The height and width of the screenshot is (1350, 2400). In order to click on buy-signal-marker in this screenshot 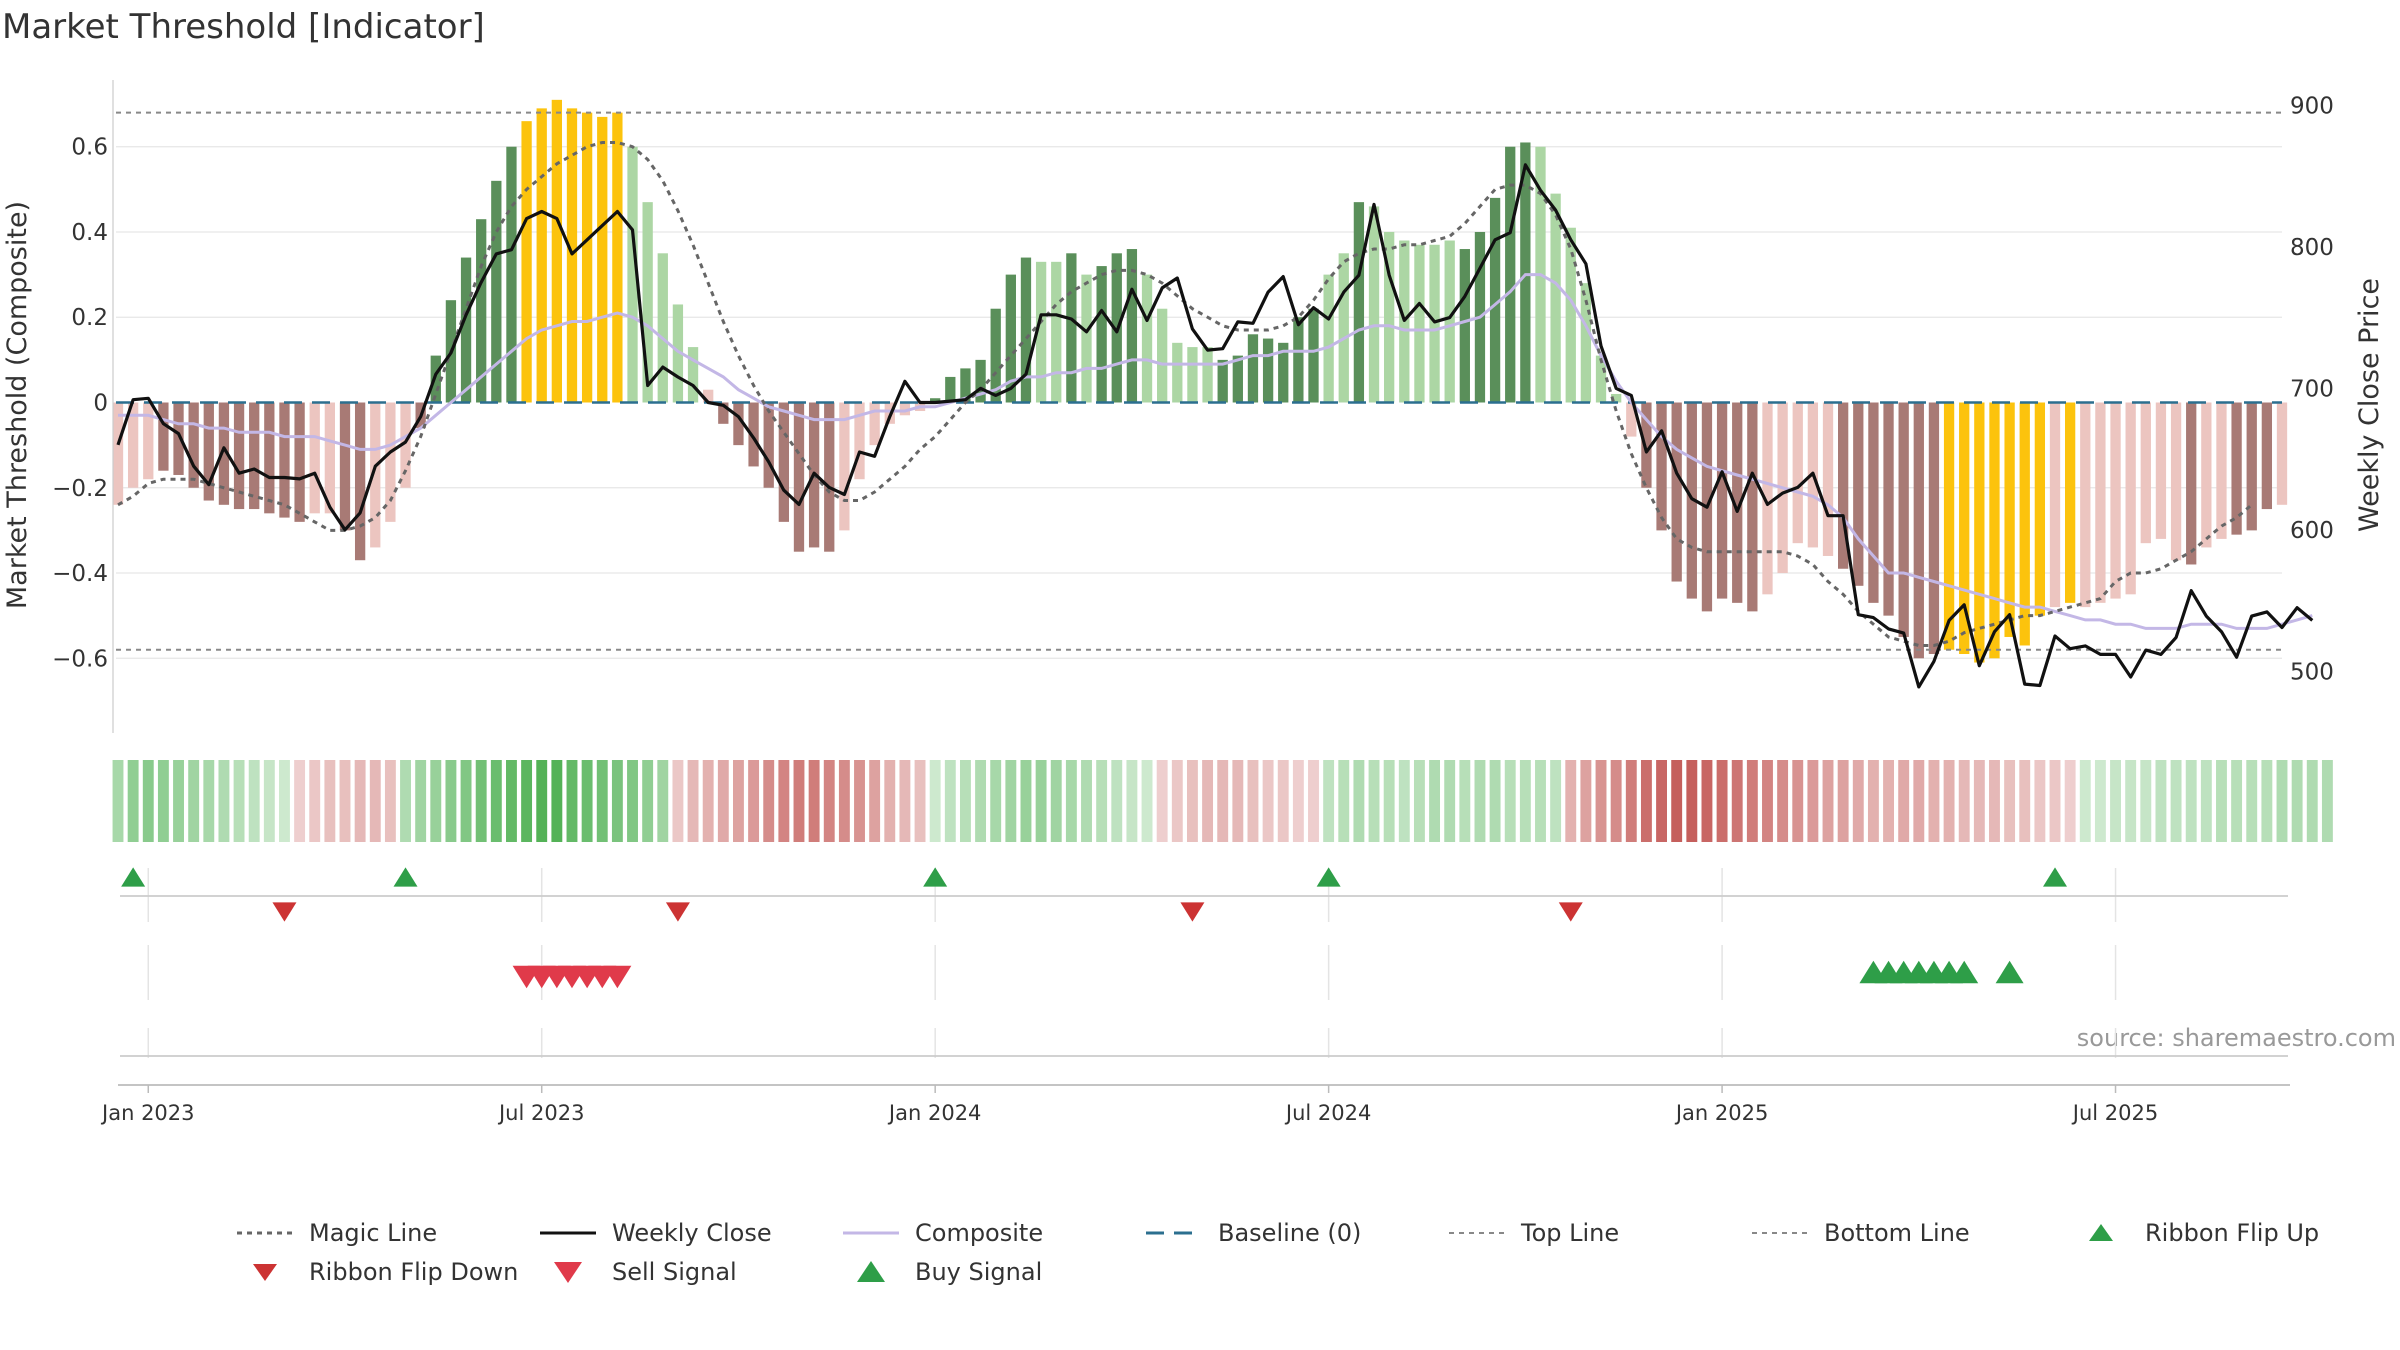, I will do `click(1964, 972)`.